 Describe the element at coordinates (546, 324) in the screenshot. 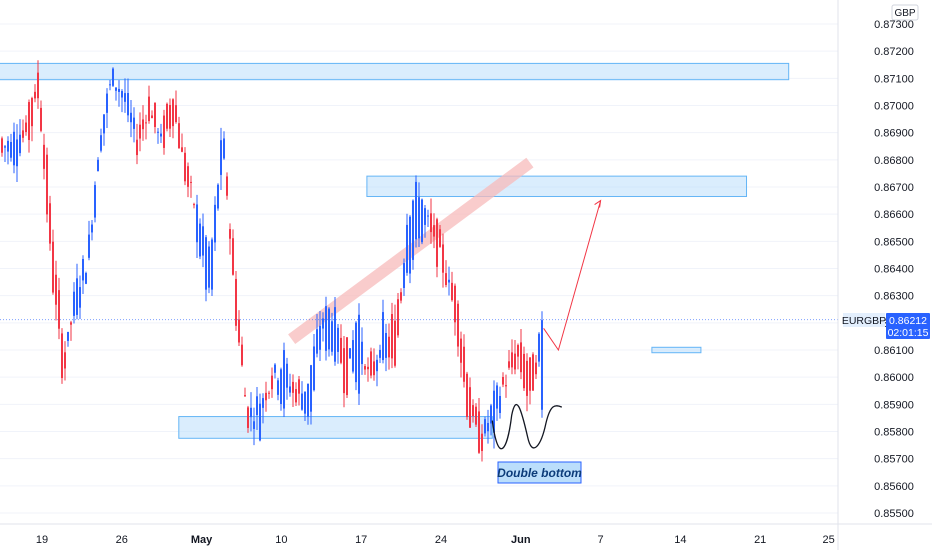

I see `drawings` at that location.